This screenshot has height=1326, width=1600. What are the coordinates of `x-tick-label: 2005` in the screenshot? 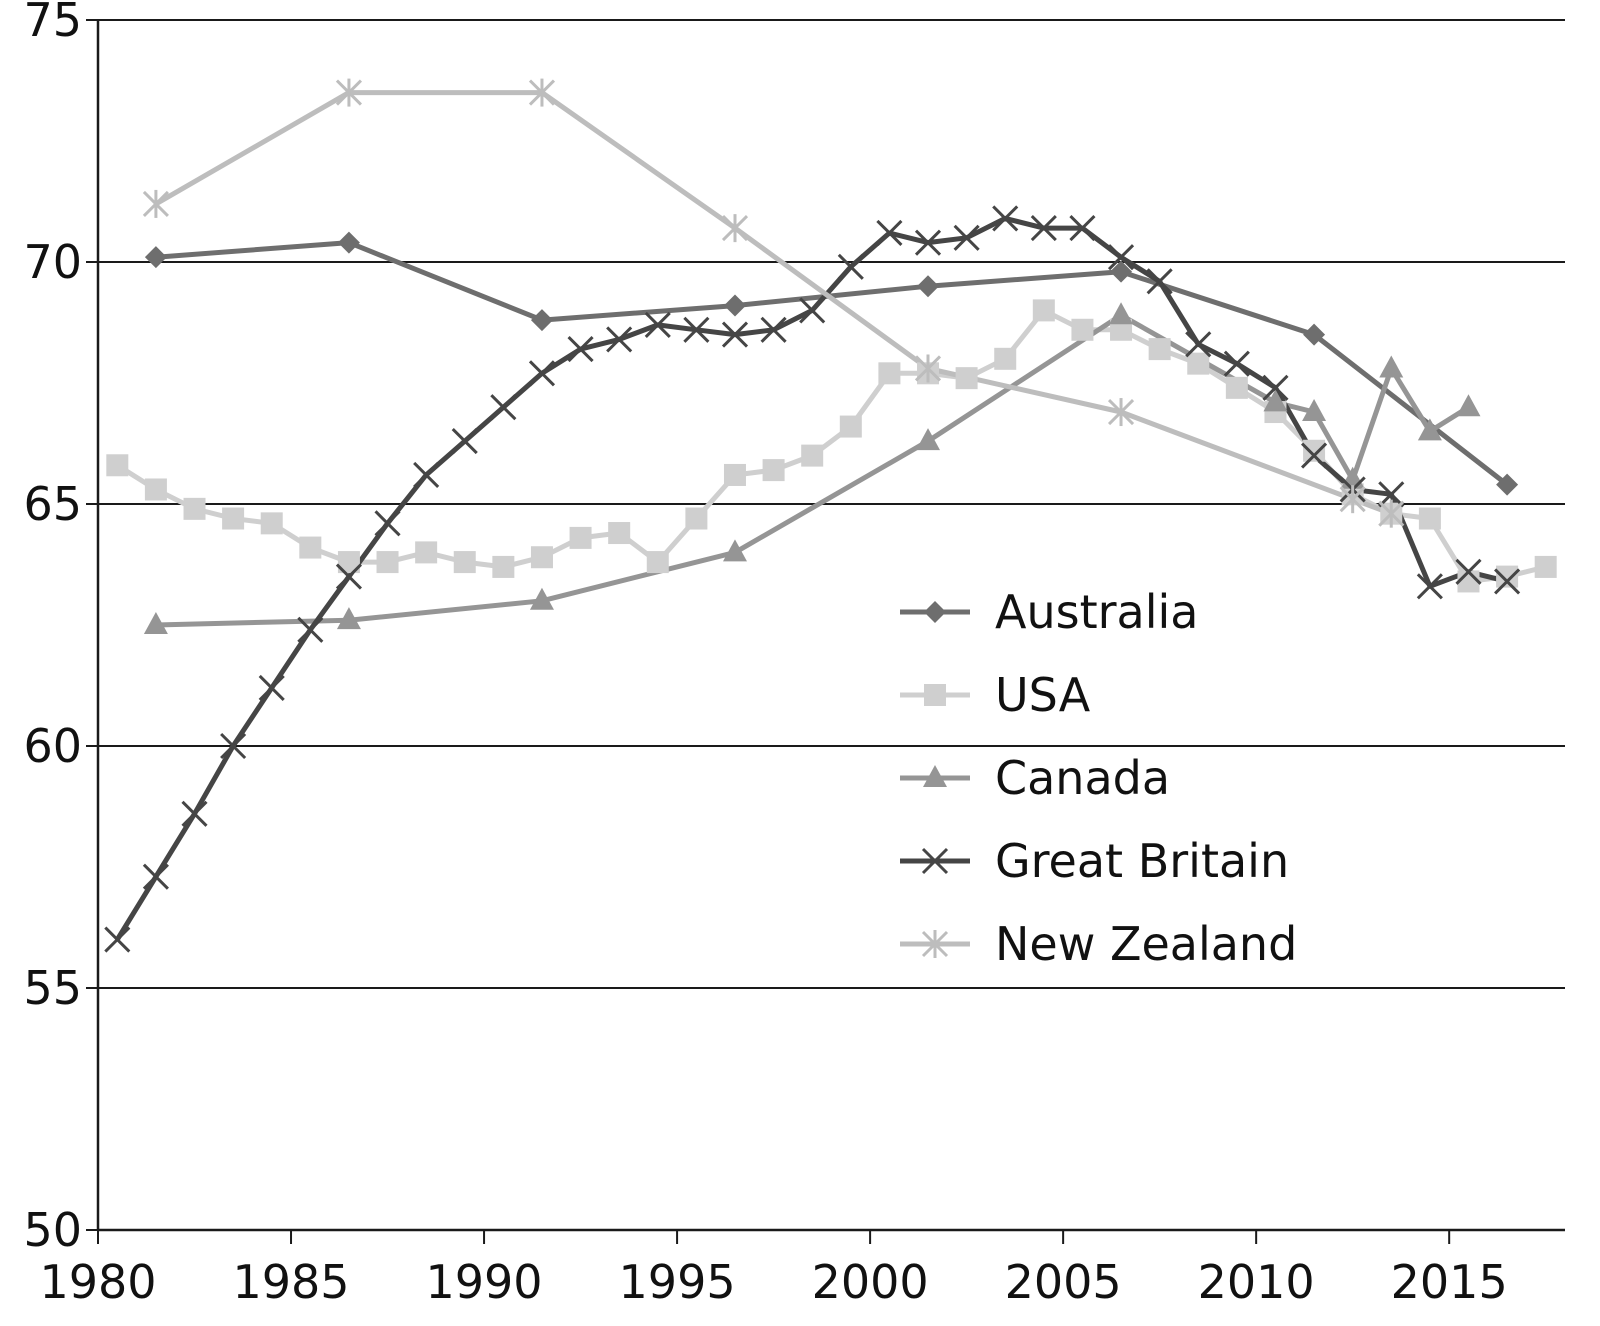 It's located at (1063, 1282).